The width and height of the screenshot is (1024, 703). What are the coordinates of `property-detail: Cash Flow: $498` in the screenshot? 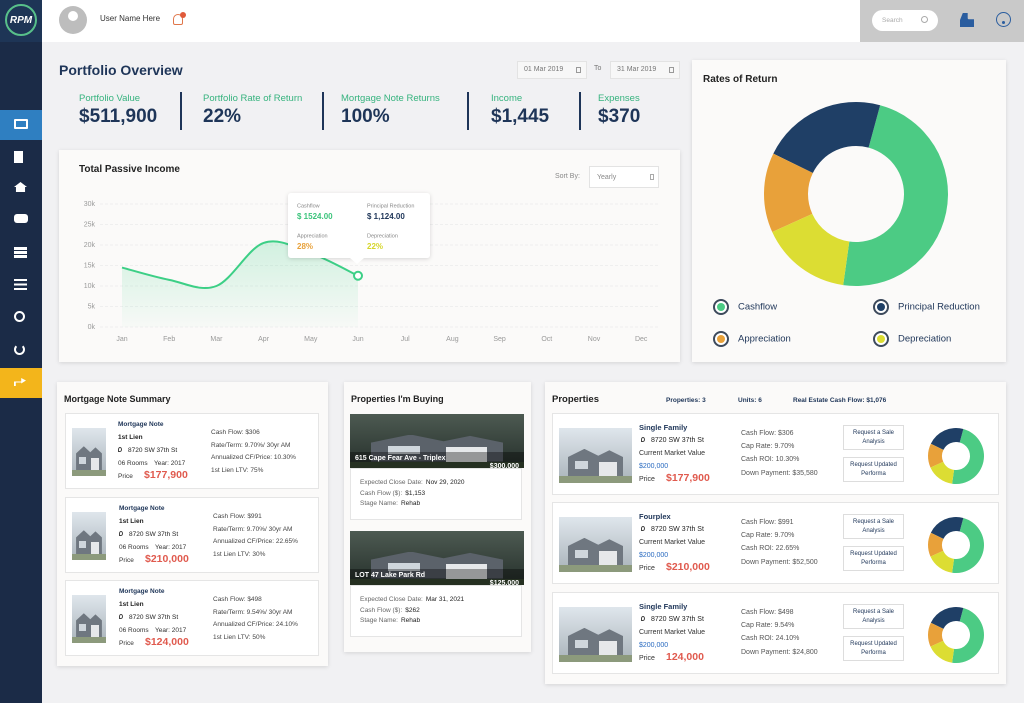 It's located at (767, 612).